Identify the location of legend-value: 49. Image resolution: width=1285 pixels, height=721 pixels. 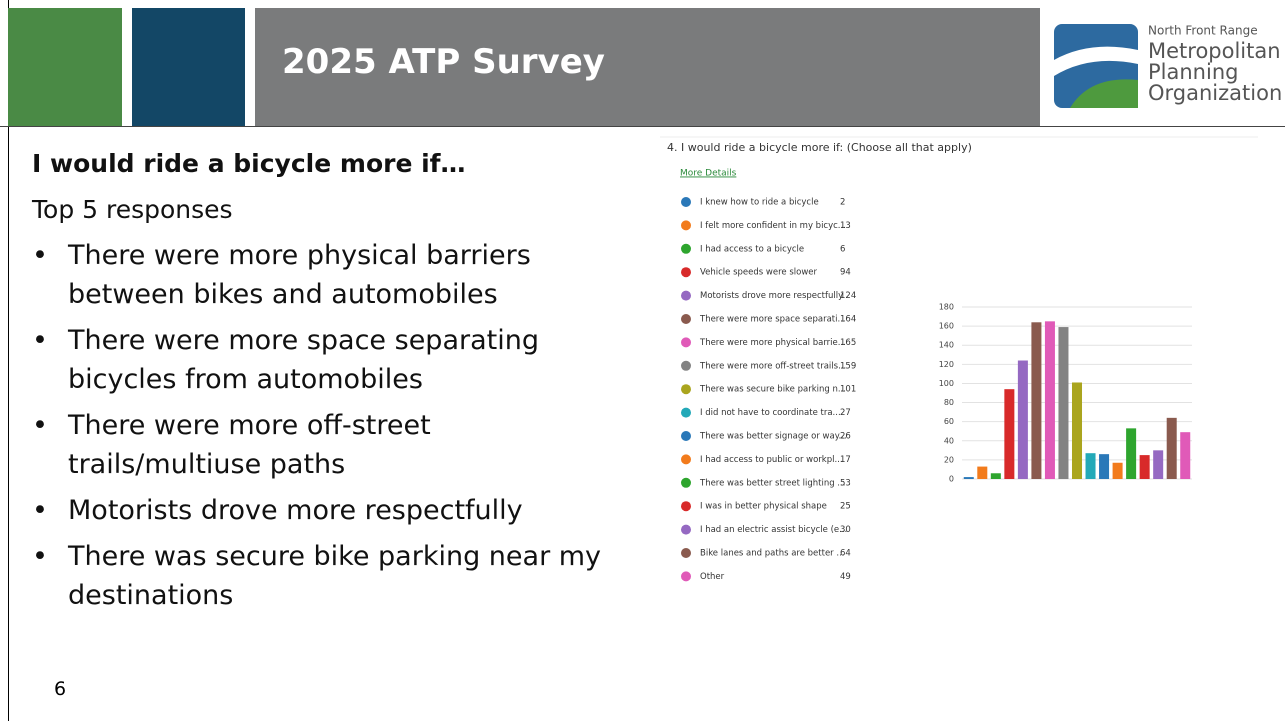
(845, 577).